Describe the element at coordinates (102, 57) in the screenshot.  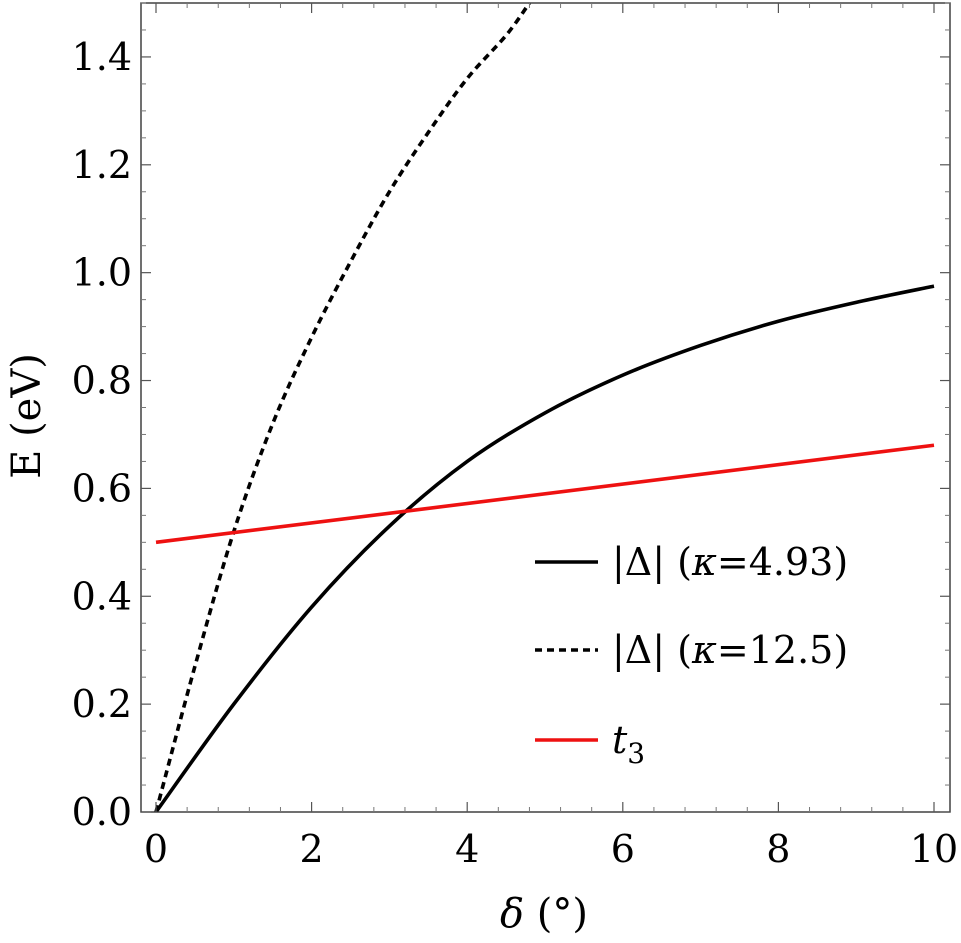
I see `y-tick-label: 1.4` at that location.